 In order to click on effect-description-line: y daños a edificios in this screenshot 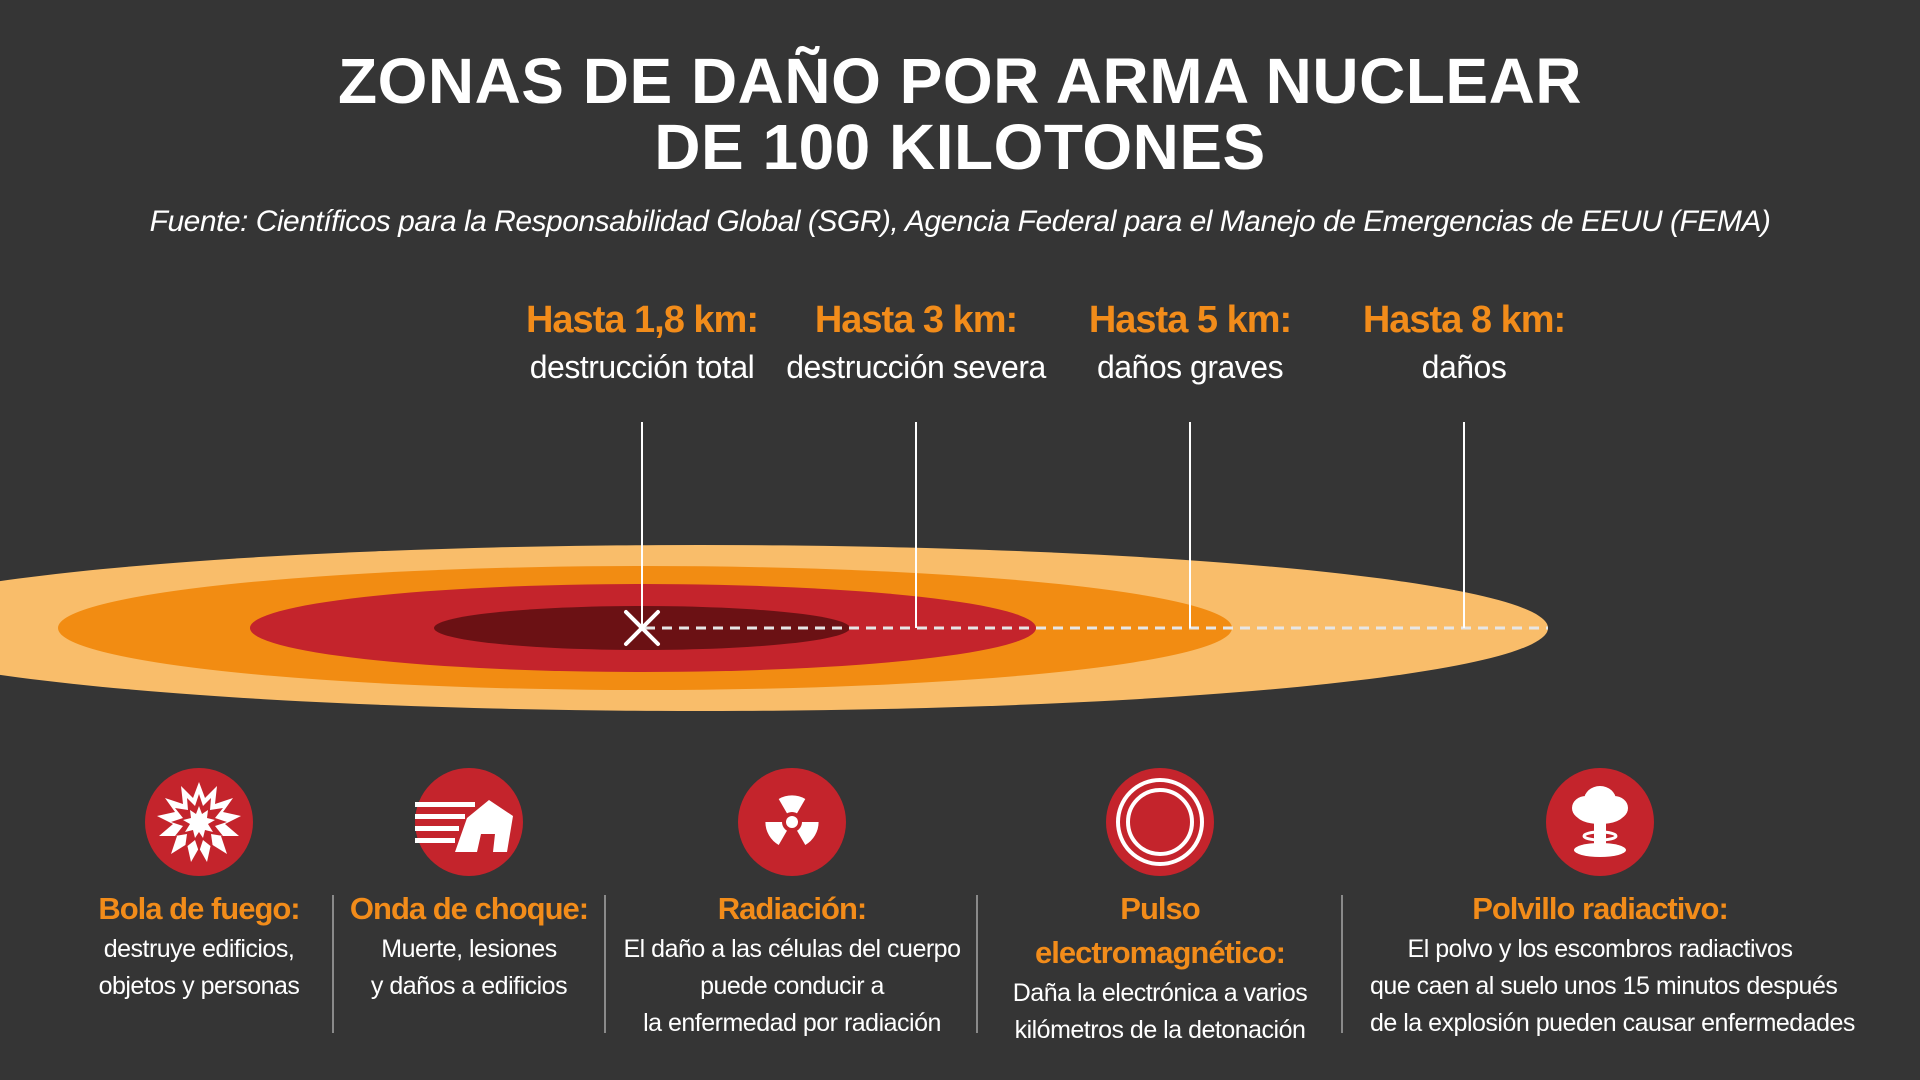, I will do `click(469, 986)`.